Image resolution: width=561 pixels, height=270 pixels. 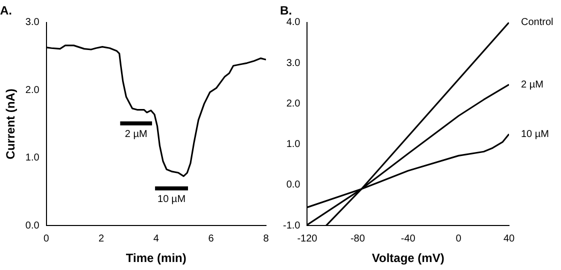 I want to click on x-axis-title: Time (min), so click(x=156, y=258).